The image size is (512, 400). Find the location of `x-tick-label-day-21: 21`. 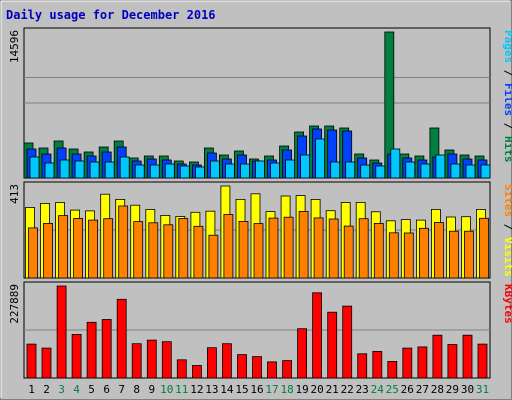

x-tick-label-day-21: 21 is located at coordinates (332, 389).